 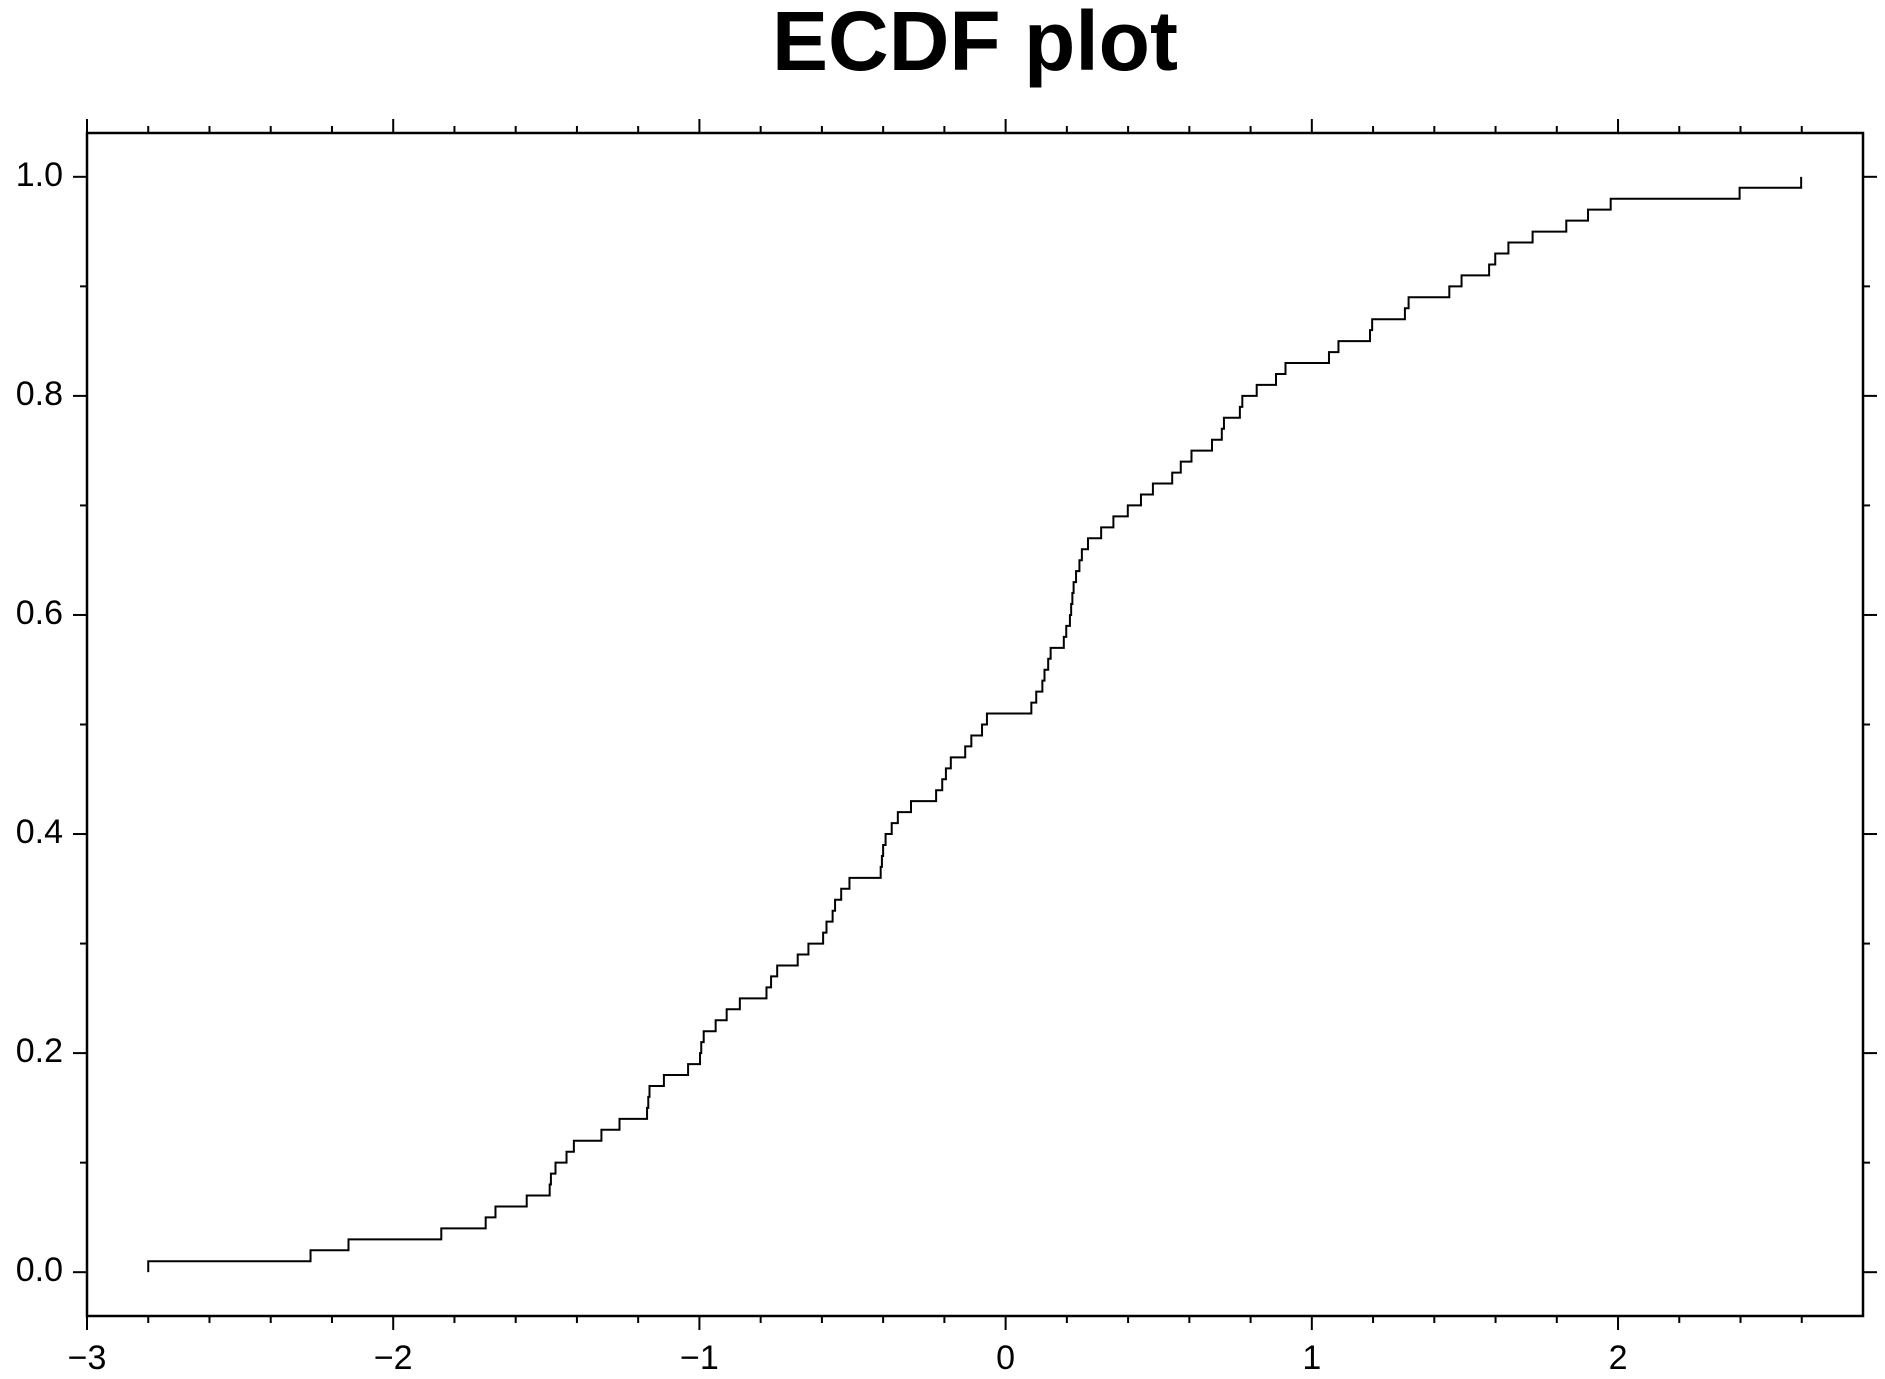 I want to click on x-tick-label: 2, so click(x=1618, y=1358).